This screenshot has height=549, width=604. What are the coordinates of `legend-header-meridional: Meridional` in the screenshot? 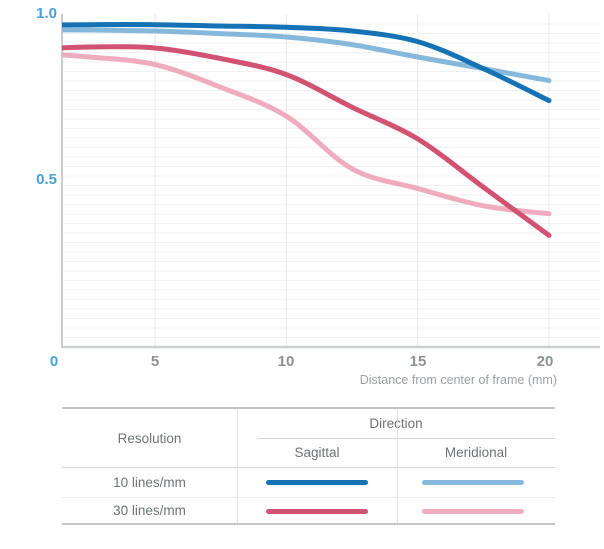 It's located at (476, 452).